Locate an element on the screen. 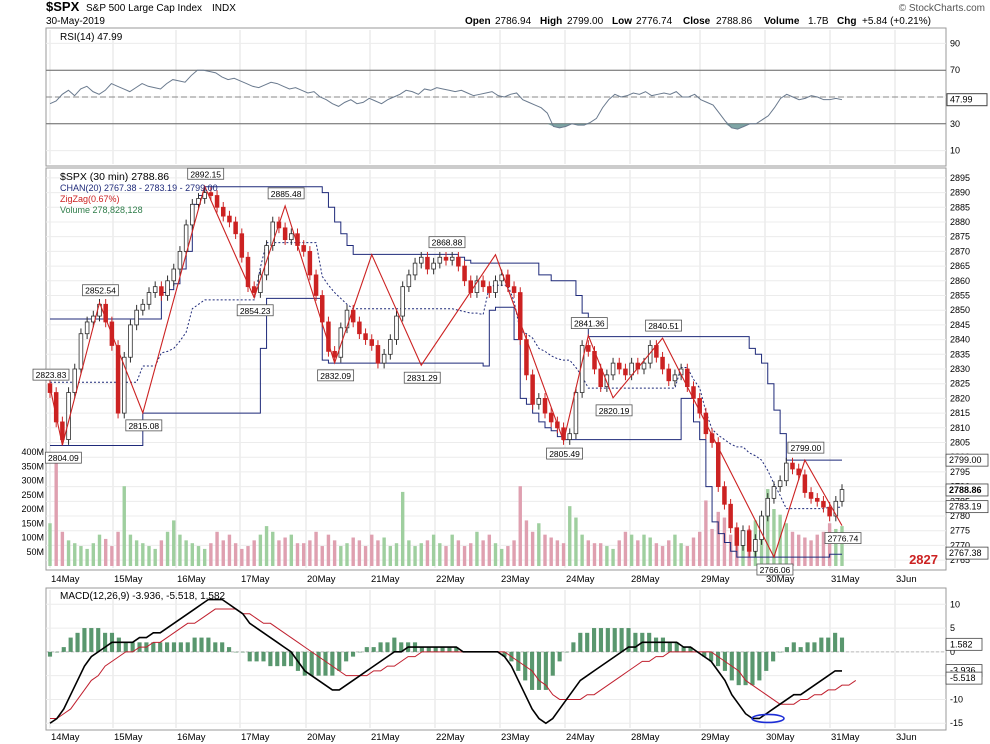 The image size is (990, 744). low-value: 2776.74 is located at coordinates (654, 21).